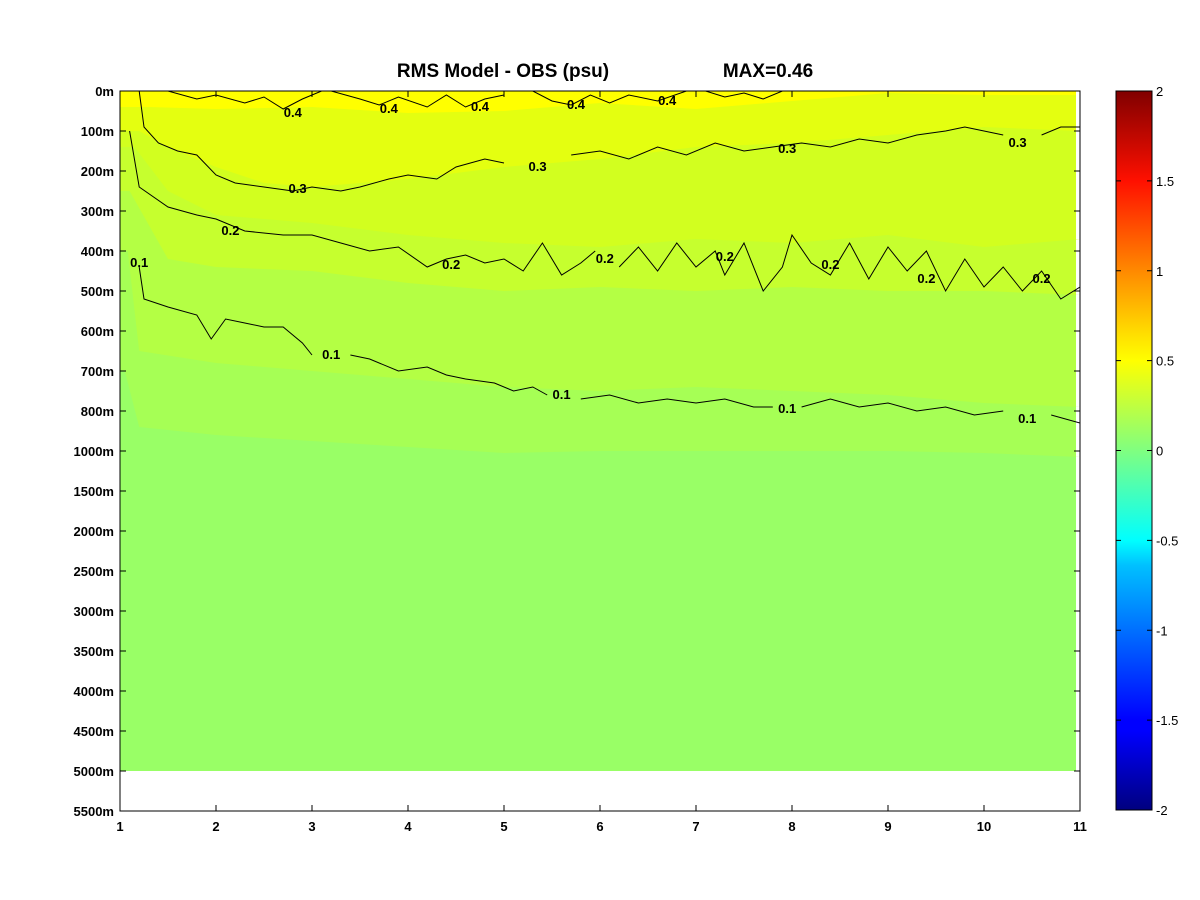 The height and width of the screenshot is (900, 1200). What do you see at coordinates (695, 826) in the screenshot?
I see `x-tick-label: 7` at bounding box center [695, 826].